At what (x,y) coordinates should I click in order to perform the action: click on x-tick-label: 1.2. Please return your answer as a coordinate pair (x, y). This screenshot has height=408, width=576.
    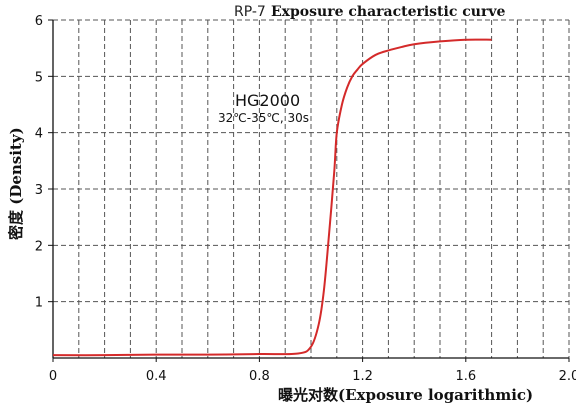
    Looking at the image, I should click on (362, 376).